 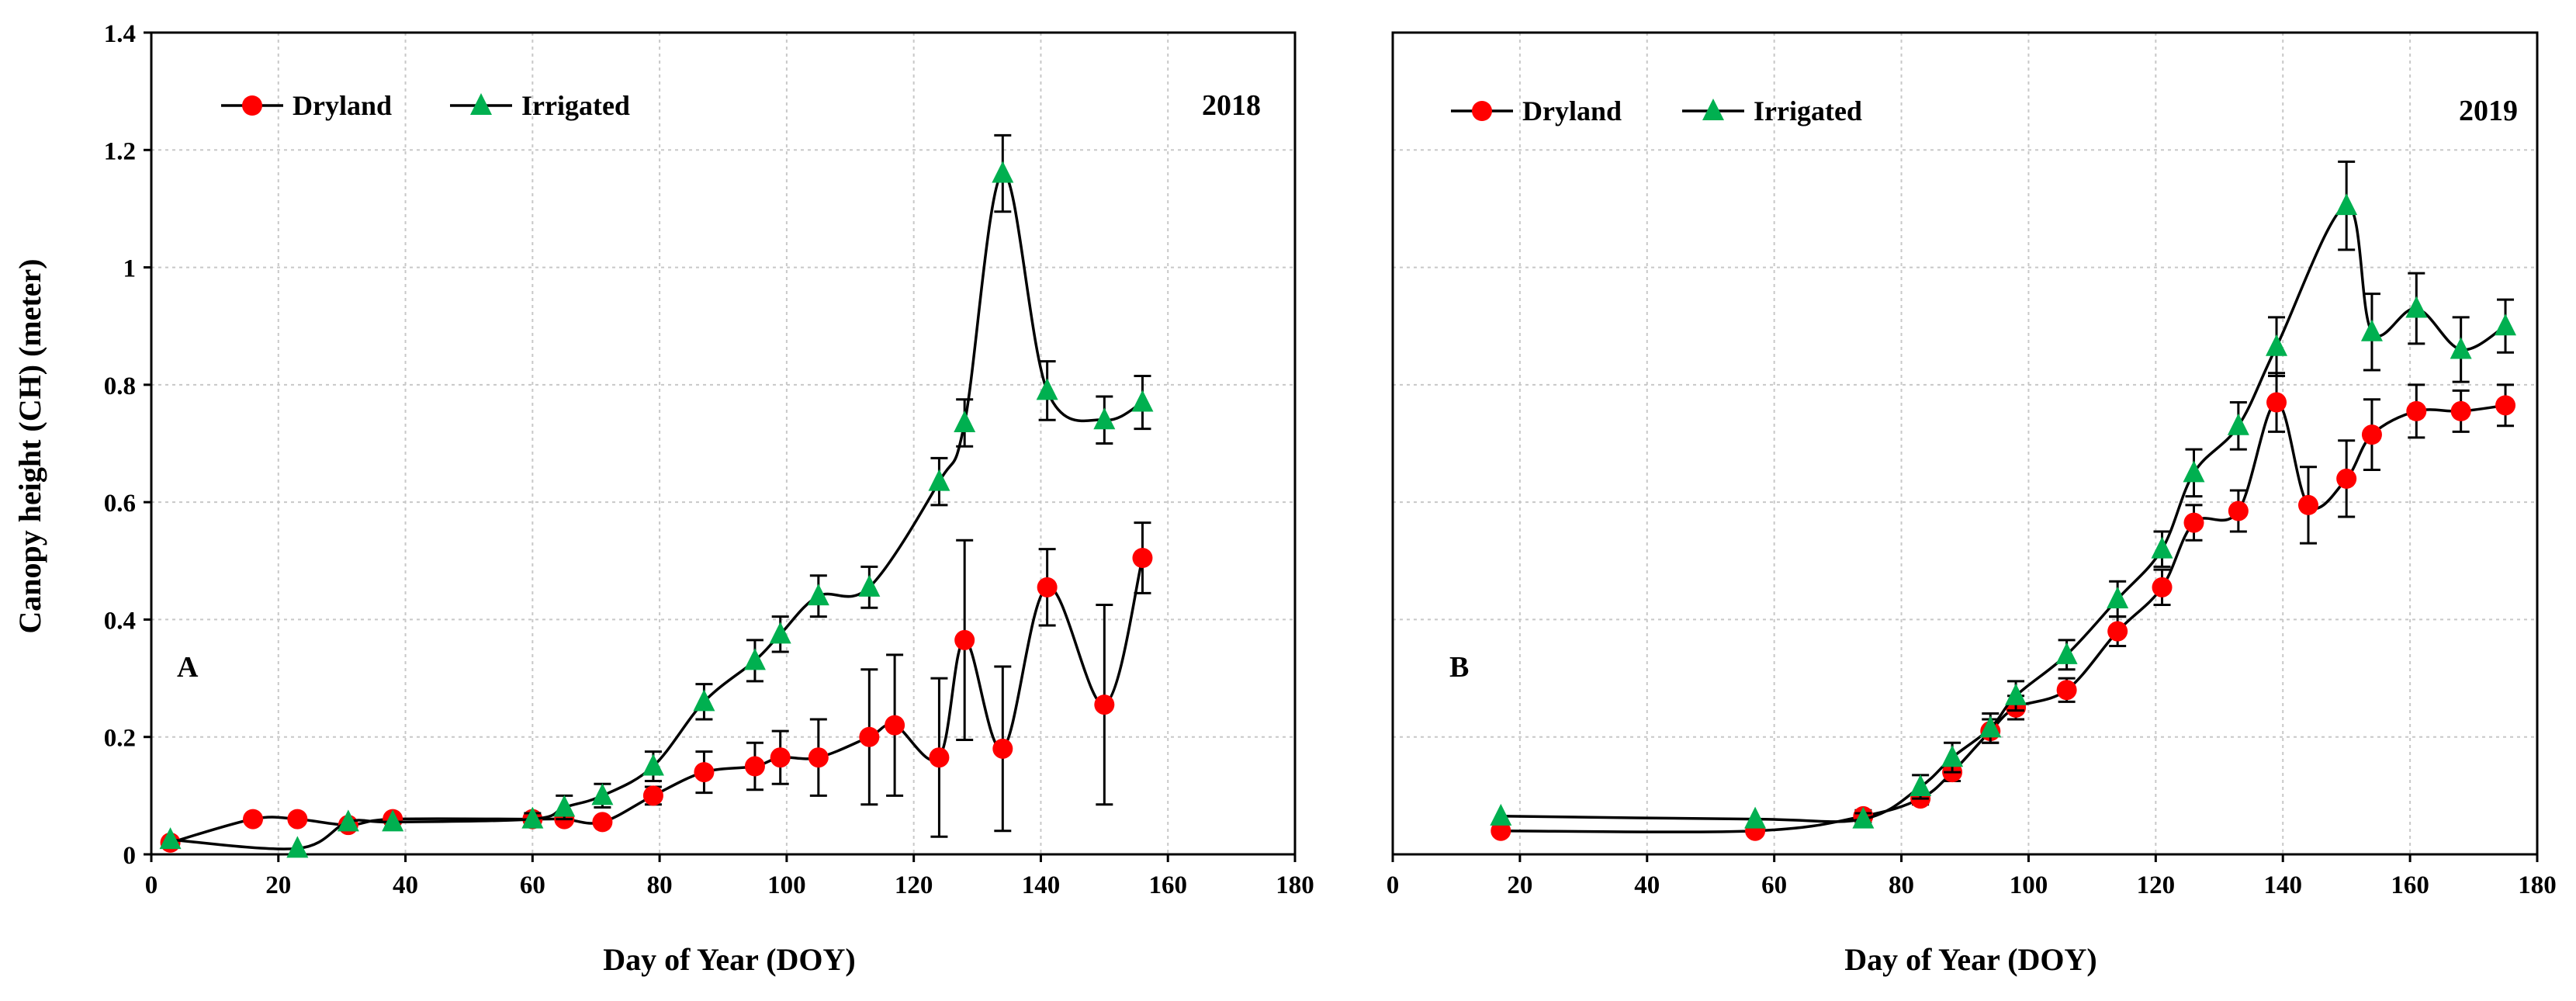 I want to click on y-axis-title: Canopy height (CH) (meter), so click(x=29, y=446).